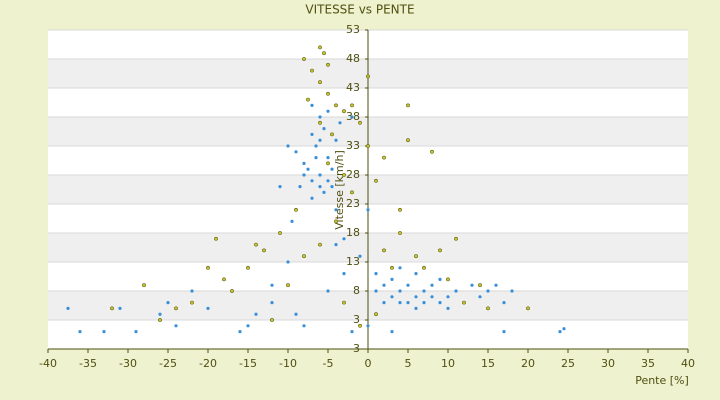  I want to click on x-tick-label: 5, so click(408, 363).